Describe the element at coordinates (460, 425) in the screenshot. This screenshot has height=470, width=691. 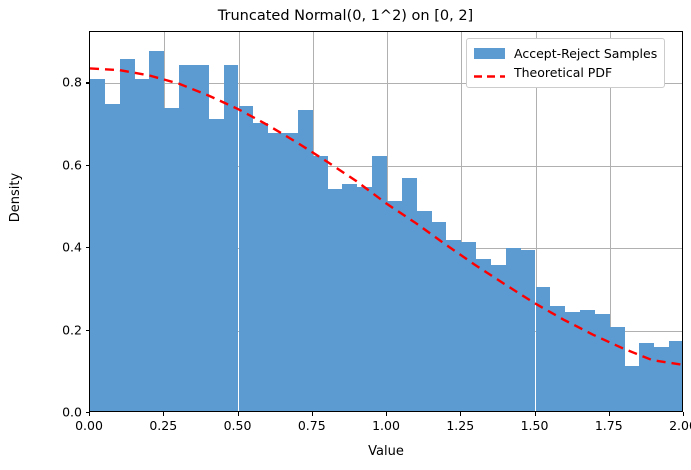
I see `x-tick-label: 1.25` at that location.